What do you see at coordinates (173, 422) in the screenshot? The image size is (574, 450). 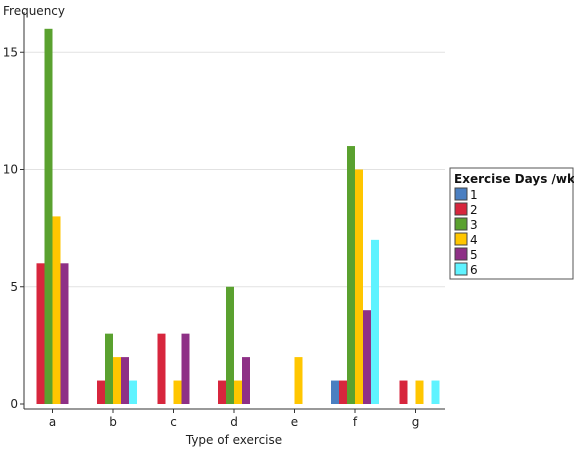 I see `x-tick-label: c` at bounding box center [173, 422].